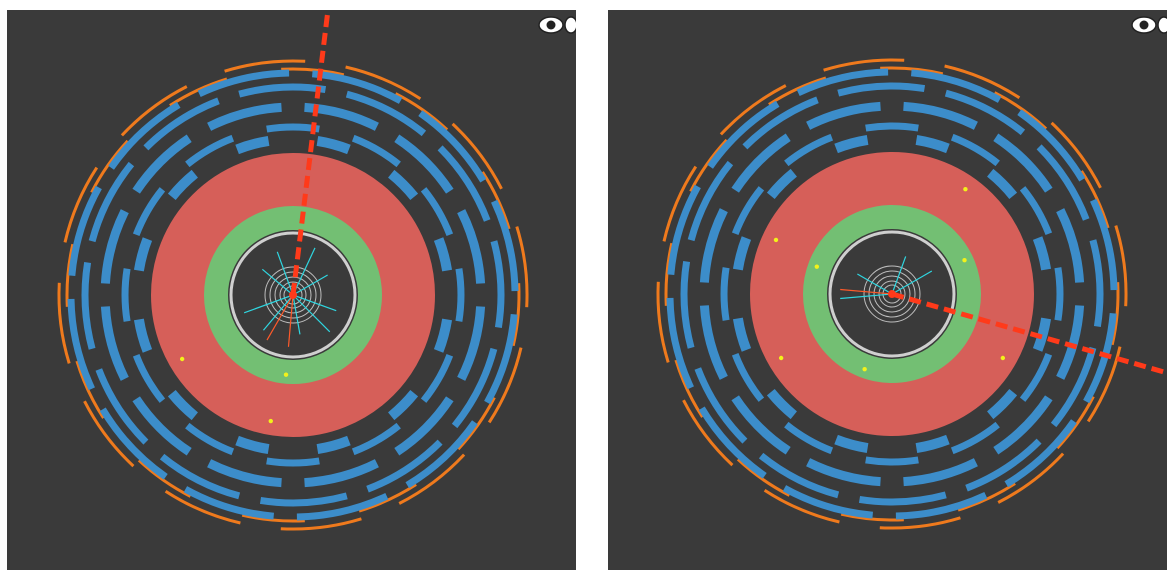 Image resolution: width=1167 pixels, height=574 pixels. I want to click on hadronic-calorimeter, so click(892, 294).